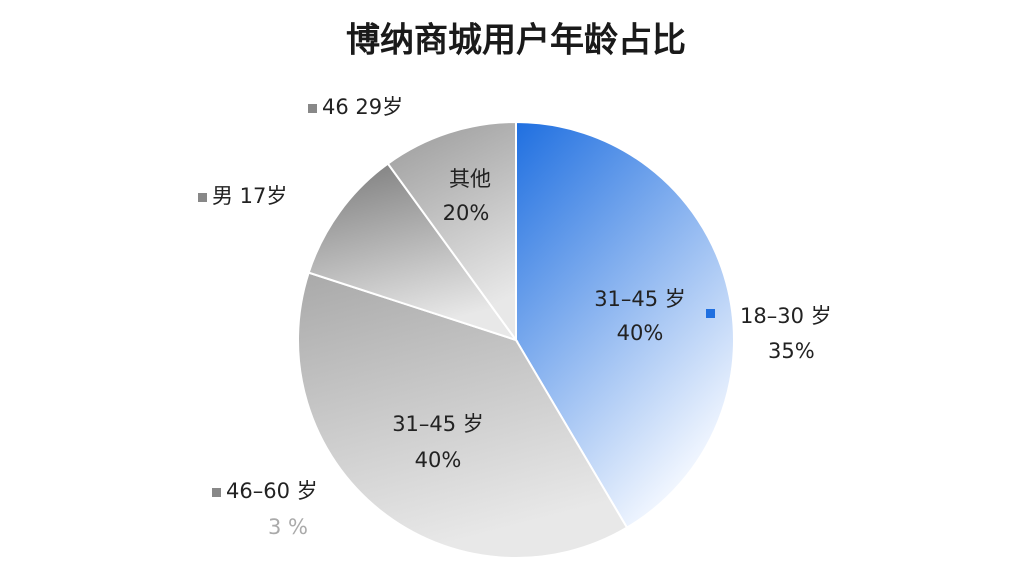 This screenshot has width=1024, height=576. I want to click on chart-title: 博纳商城用户年龄占比, so click(516, 41).